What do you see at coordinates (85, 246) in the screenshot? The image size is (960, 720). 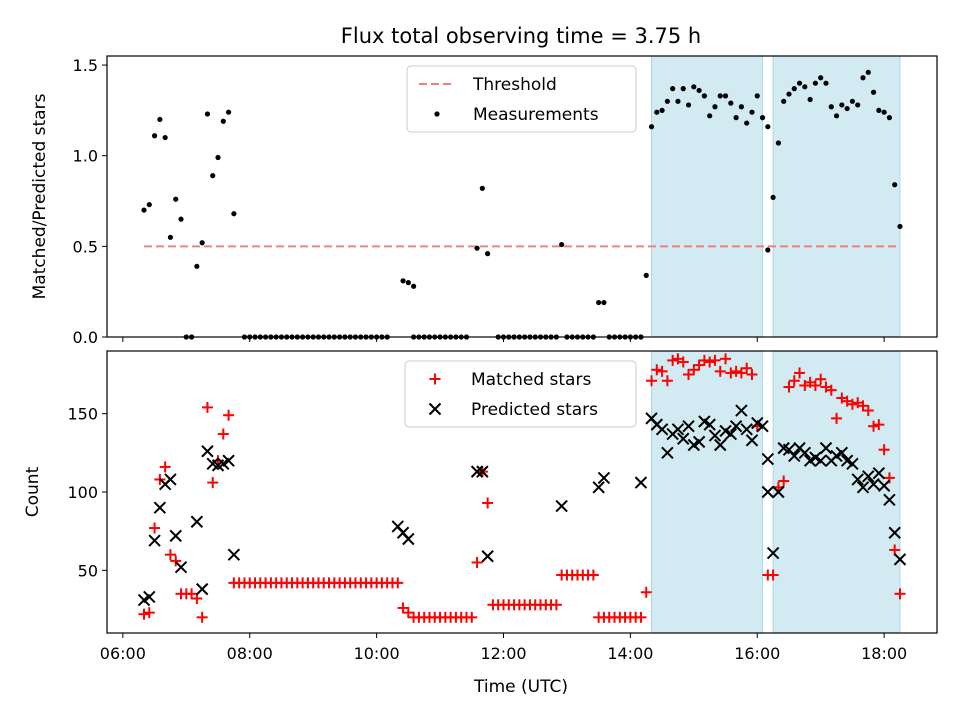 I see `y-tick-label: 0.5` at bounding box center [85, 246].